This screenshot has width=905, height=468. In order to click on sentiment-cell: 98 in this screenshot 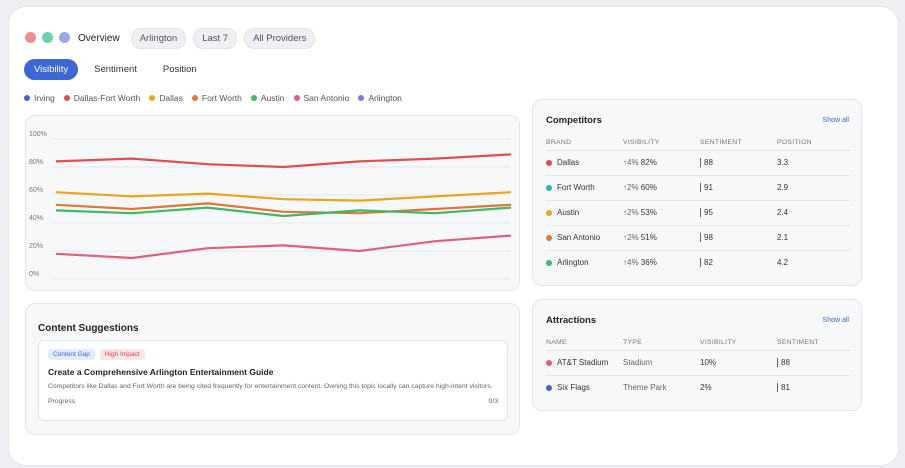, I will do `click(738, 238)`.